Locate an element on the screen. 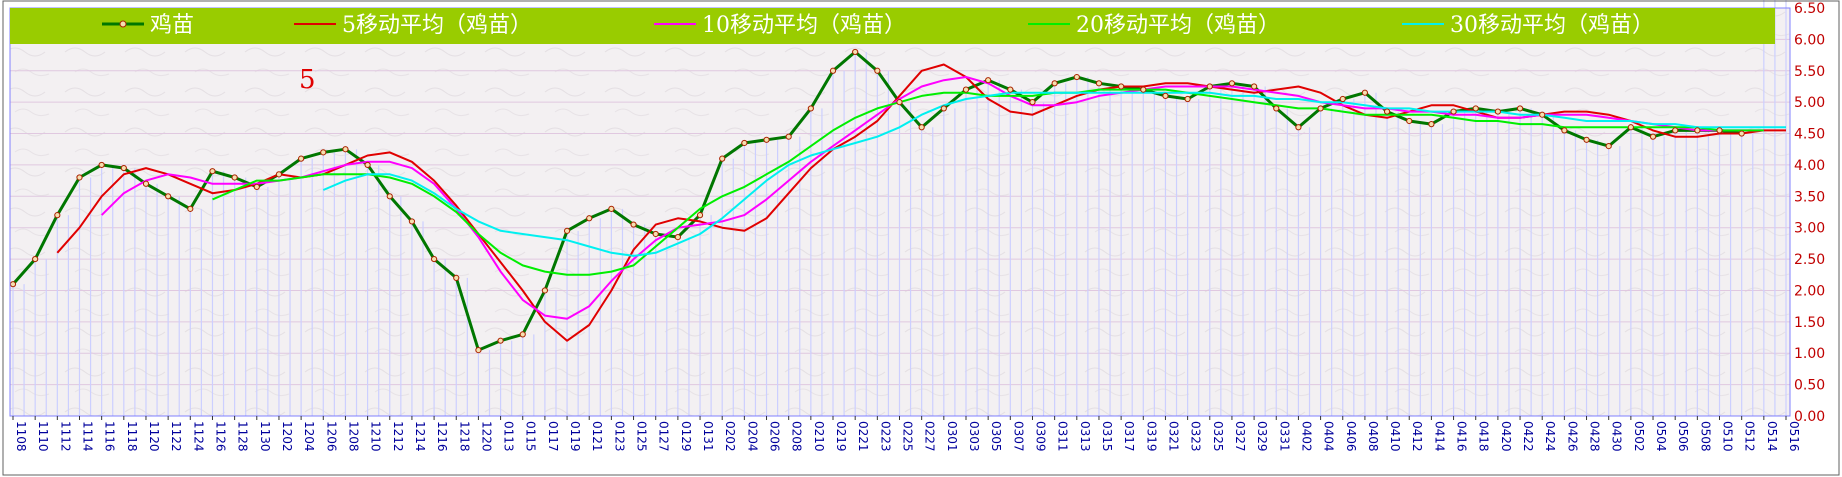 The height and width of the screenshot is (477, 1842). x-tick-label: 0315 is located at coordinates (1107, 436).